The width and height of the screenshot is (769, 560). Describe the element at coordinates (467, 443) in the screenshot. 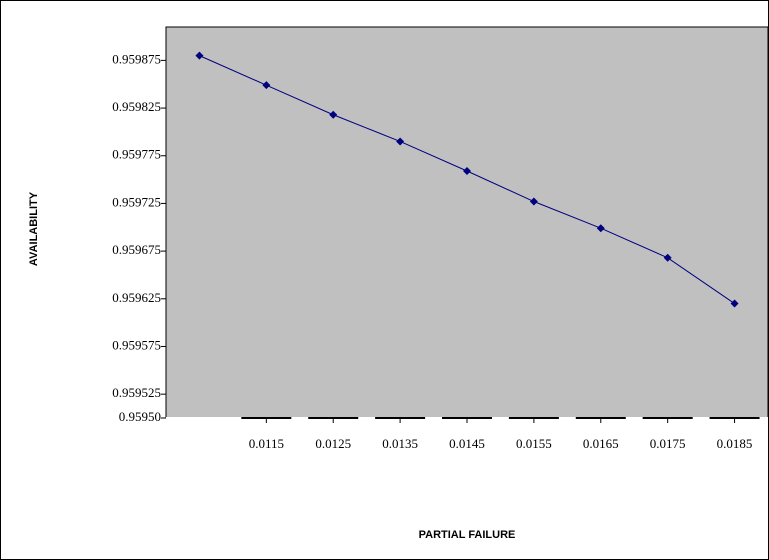

I see `x-tick-label: 0.0145` at that location.